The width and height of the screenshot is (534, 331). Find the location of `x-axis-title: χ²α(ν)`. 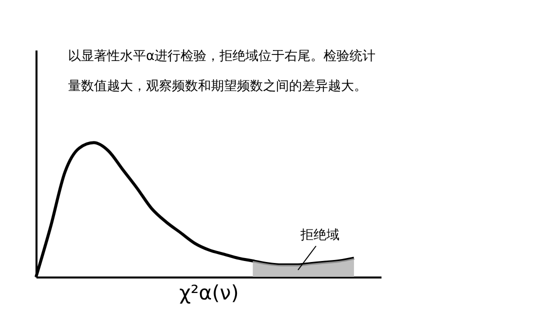

x-axis-title: χ²α(ν) is located at coordinates (209, 292).